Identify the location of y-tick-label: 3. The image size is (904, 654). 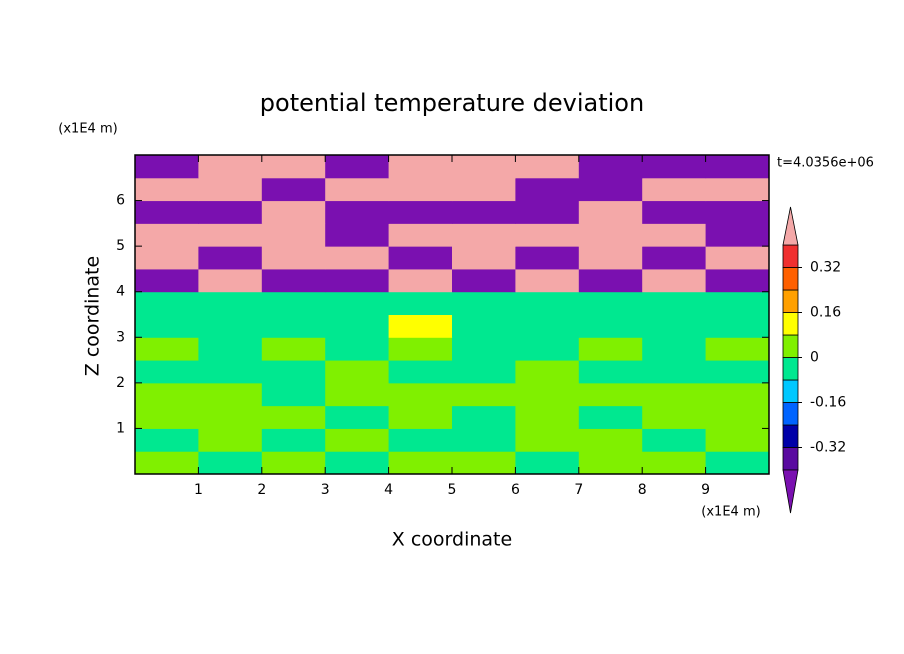
(120, 337).